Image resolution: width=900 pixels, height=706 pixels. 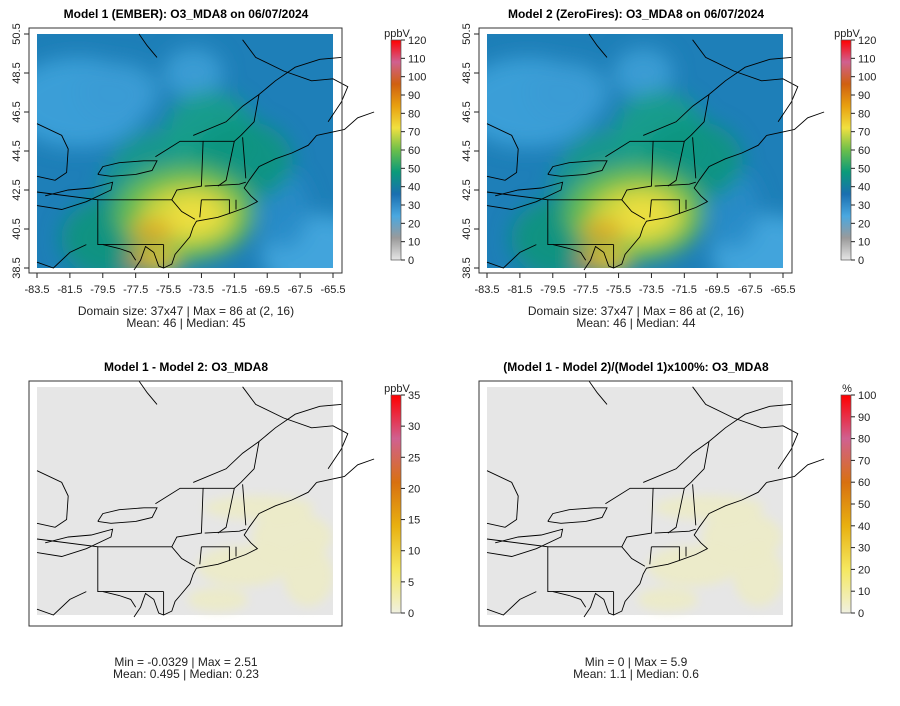 I want to click on y-tick-label: 46.5, so click(x=17, y=111).